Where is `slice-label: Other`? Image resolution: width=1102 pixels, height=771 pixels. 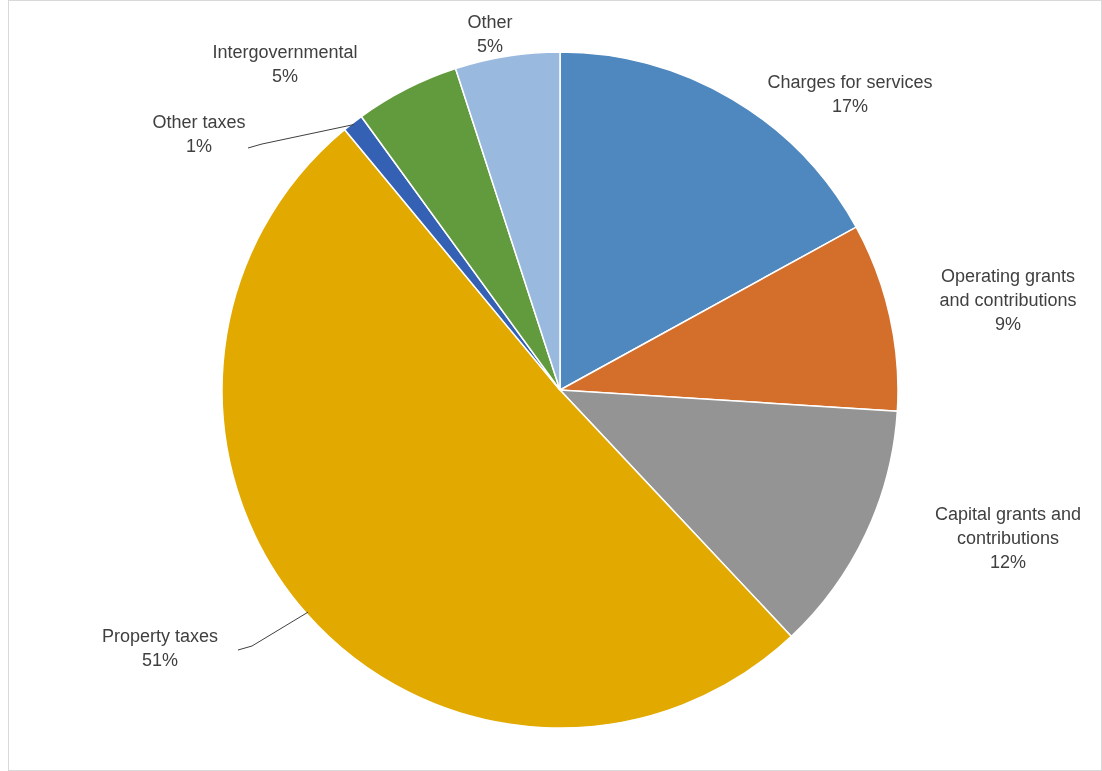
slice-label: Other is located at coordinates (490, 22).